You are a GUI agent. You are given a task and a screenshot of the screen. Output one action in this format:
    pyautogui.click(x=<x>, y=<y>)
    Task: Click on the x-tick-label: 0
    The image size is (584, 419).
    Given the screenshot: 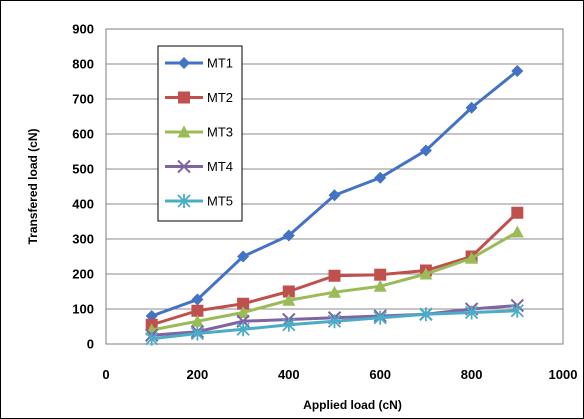 What is the action you would take?
    pyautogui.click(x=105, y=374)
    